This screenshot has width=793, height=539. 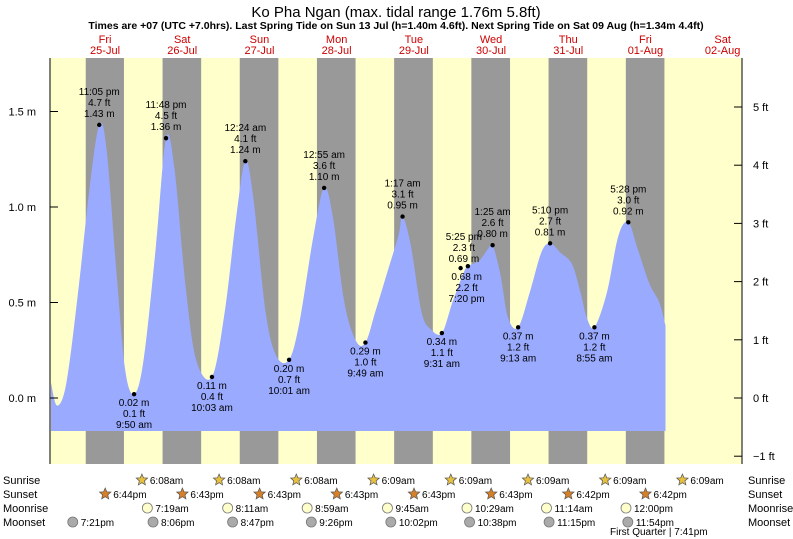 I want to click on right-tick-label: 3 ft, so click(x=760, y=224).